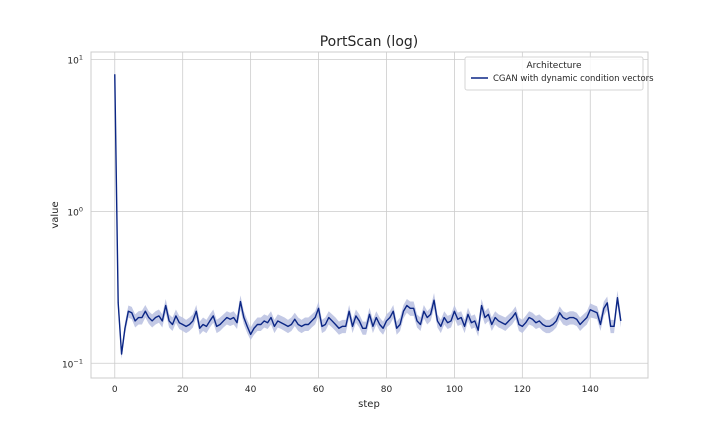  I want to click on x-tick-label: 120, so click(522, 390).